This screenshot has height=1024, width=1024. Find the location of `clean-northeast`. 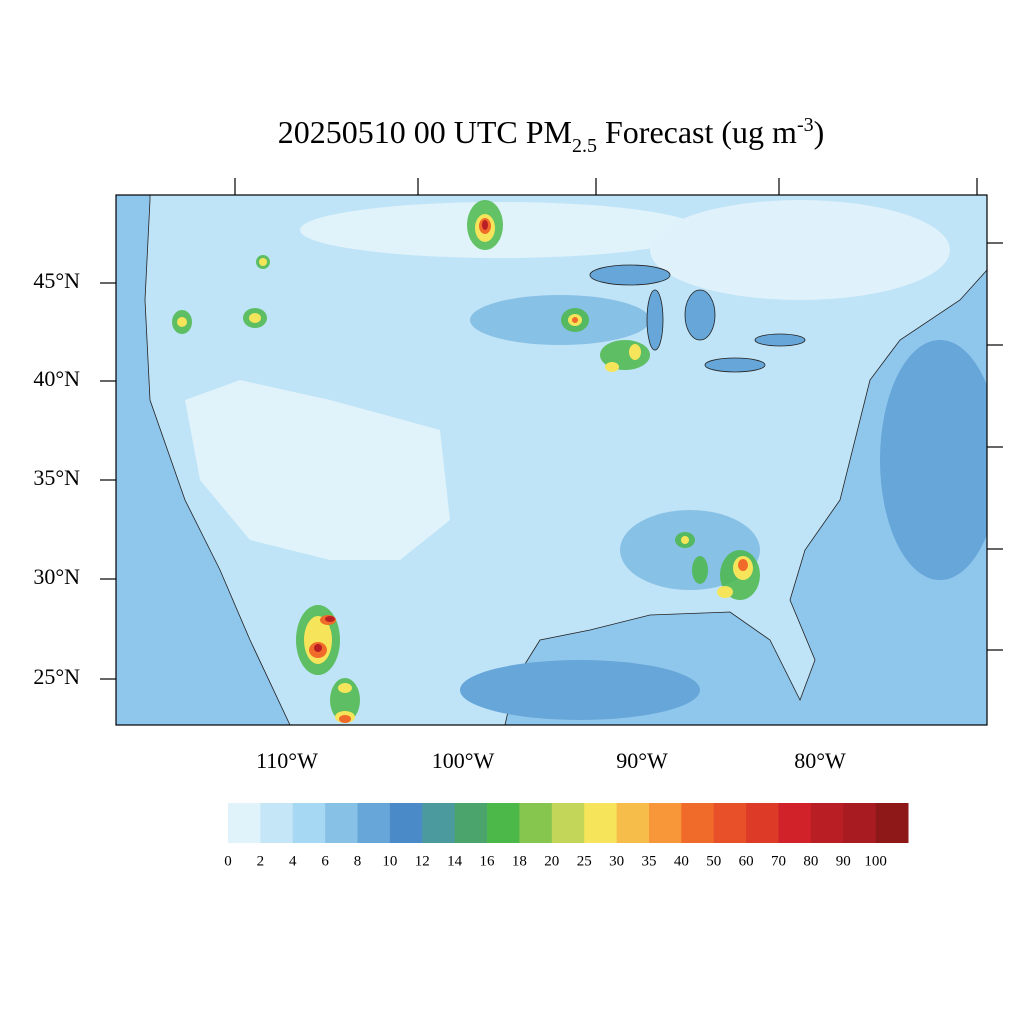

clean-northeast is located at coordinates (800, 250).